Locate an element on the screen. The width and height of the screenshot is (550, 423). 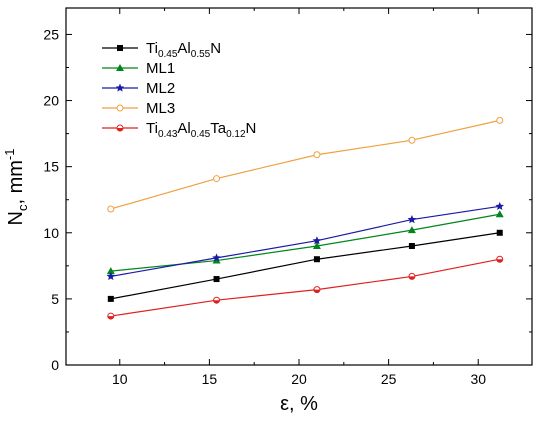
x-tick-label: 20 is located at coordinates (299, 379).